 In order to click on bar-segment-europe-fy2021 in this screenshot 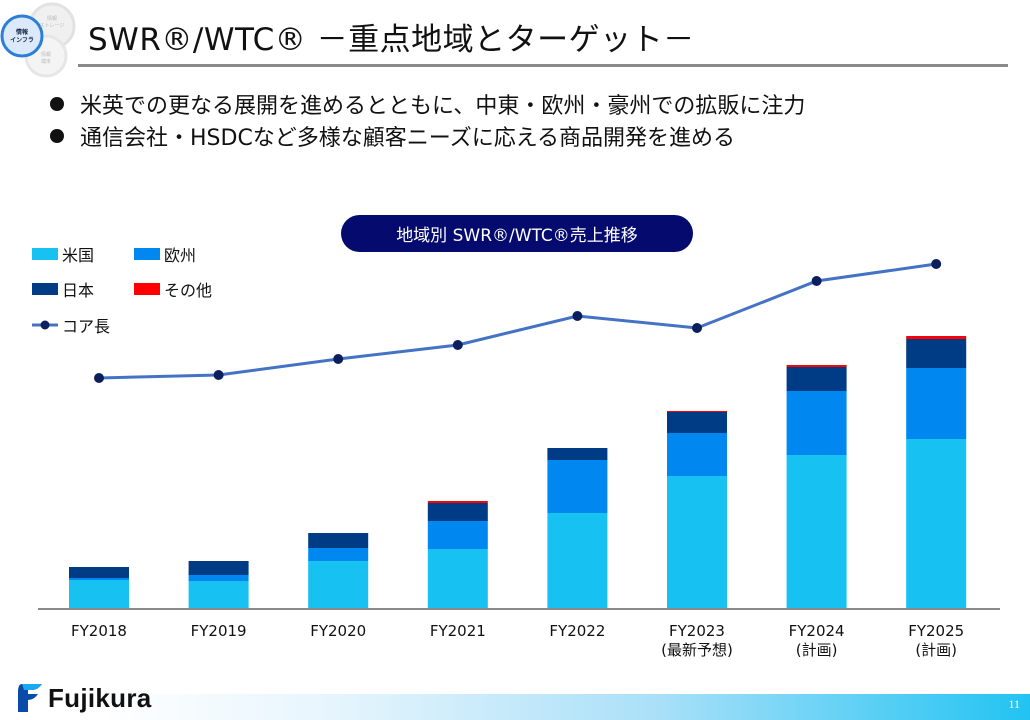, I will do `click(457, 535)`.